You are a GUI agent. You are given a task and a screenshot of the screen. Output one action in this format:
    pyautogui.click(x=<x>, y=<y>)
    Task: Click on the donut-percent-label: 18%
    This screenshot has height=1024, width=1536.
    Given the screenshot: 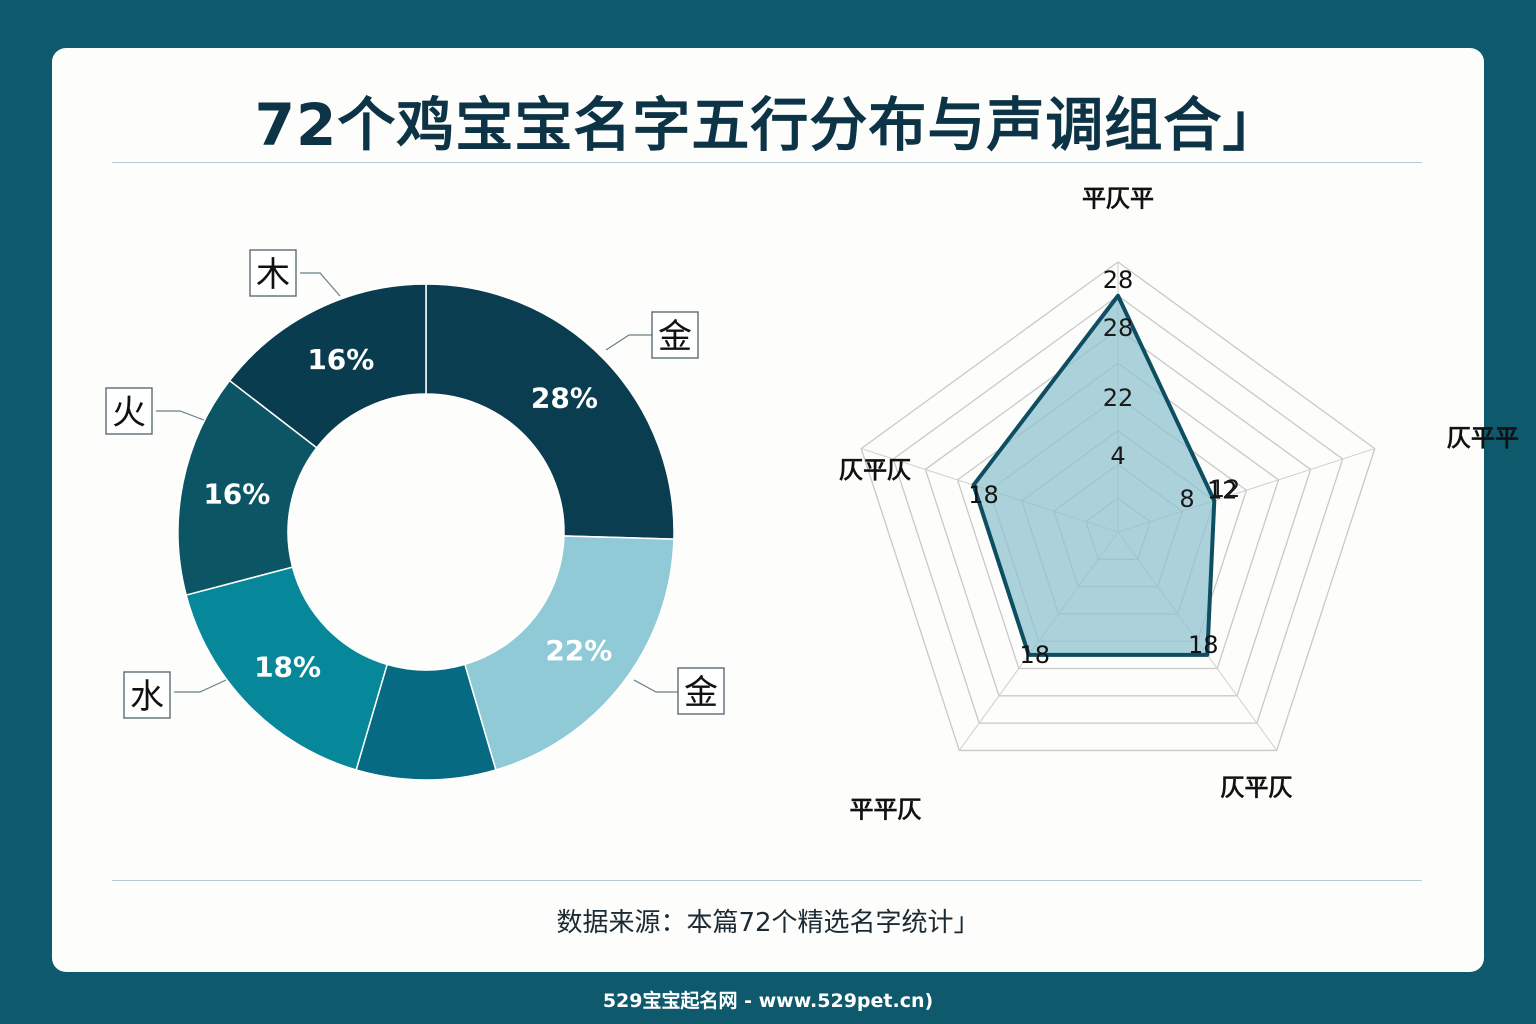 What is the action you would take?
    pyautogui.click(x=287, y=667)
    